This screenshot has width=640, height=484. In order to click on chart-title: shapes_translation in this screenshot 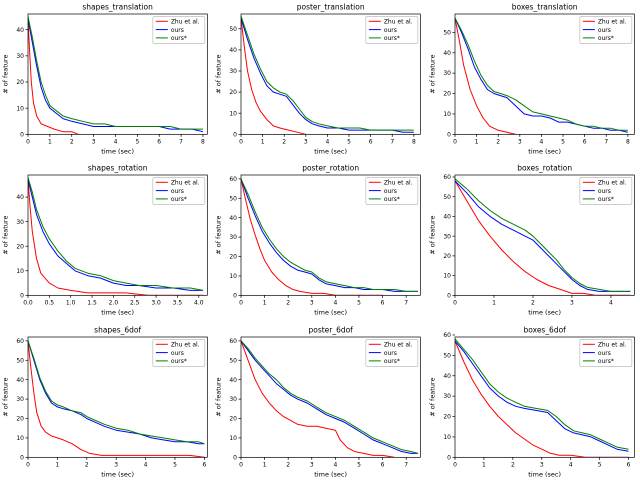, I will do `click(117, 6)`.